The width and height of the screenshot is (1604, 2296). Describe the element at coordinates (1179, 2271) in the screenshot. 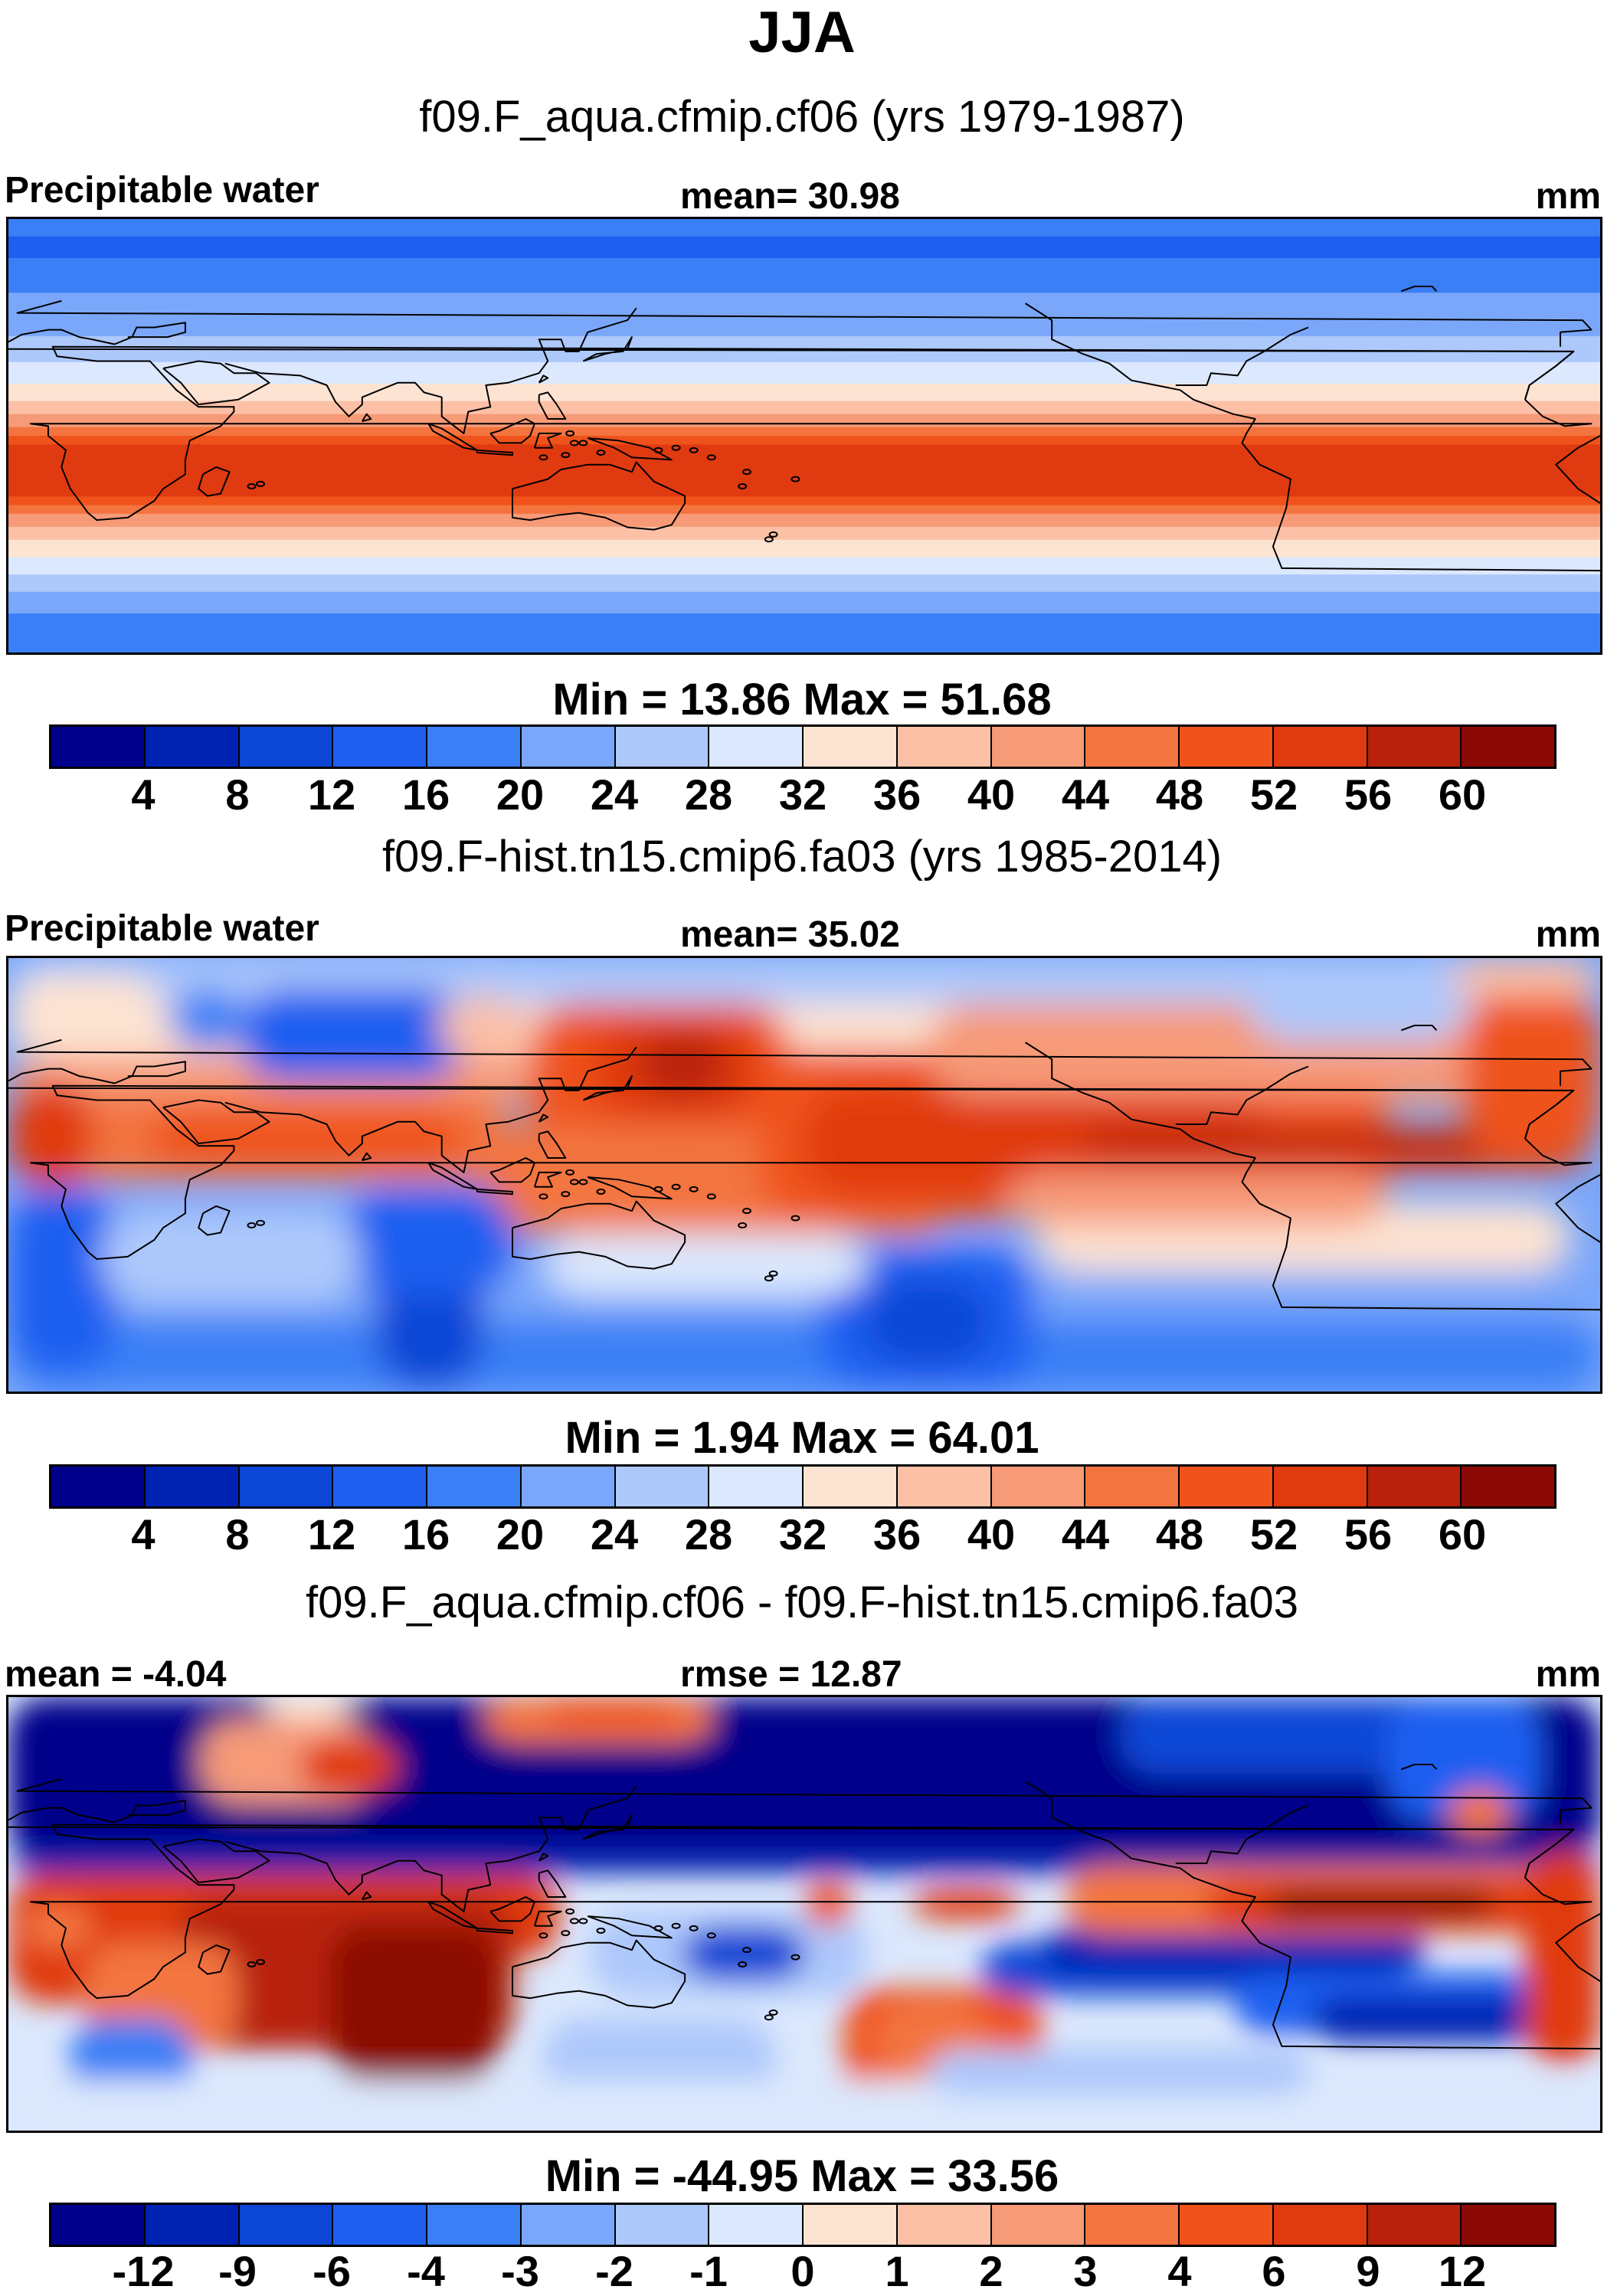

I see `colorbar-tick-label: 4` at that location.